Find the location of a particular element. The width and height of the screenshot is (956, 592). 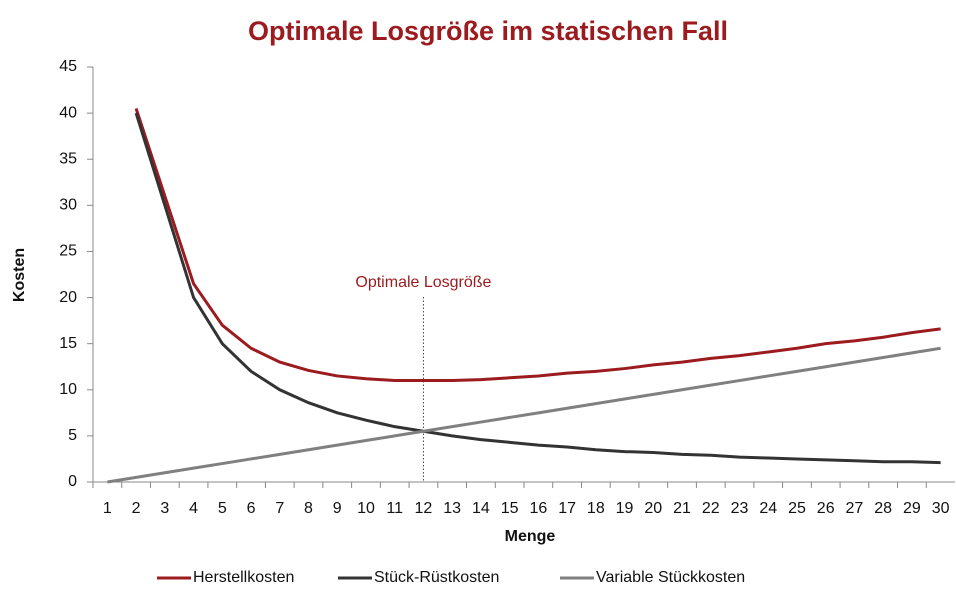

x-tick-label: 16 is located at coordinates (538, 508).